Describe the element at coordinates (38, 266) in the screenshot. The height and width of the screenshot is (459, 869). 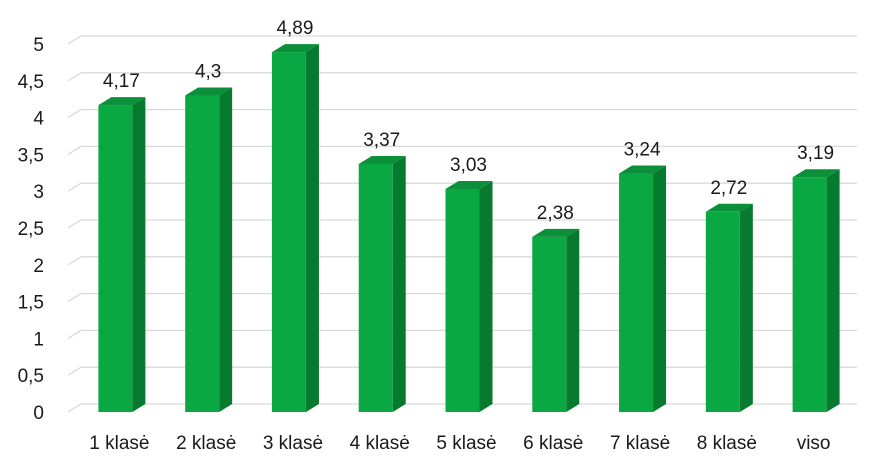
I see `y-tick-label: 2` at that location.